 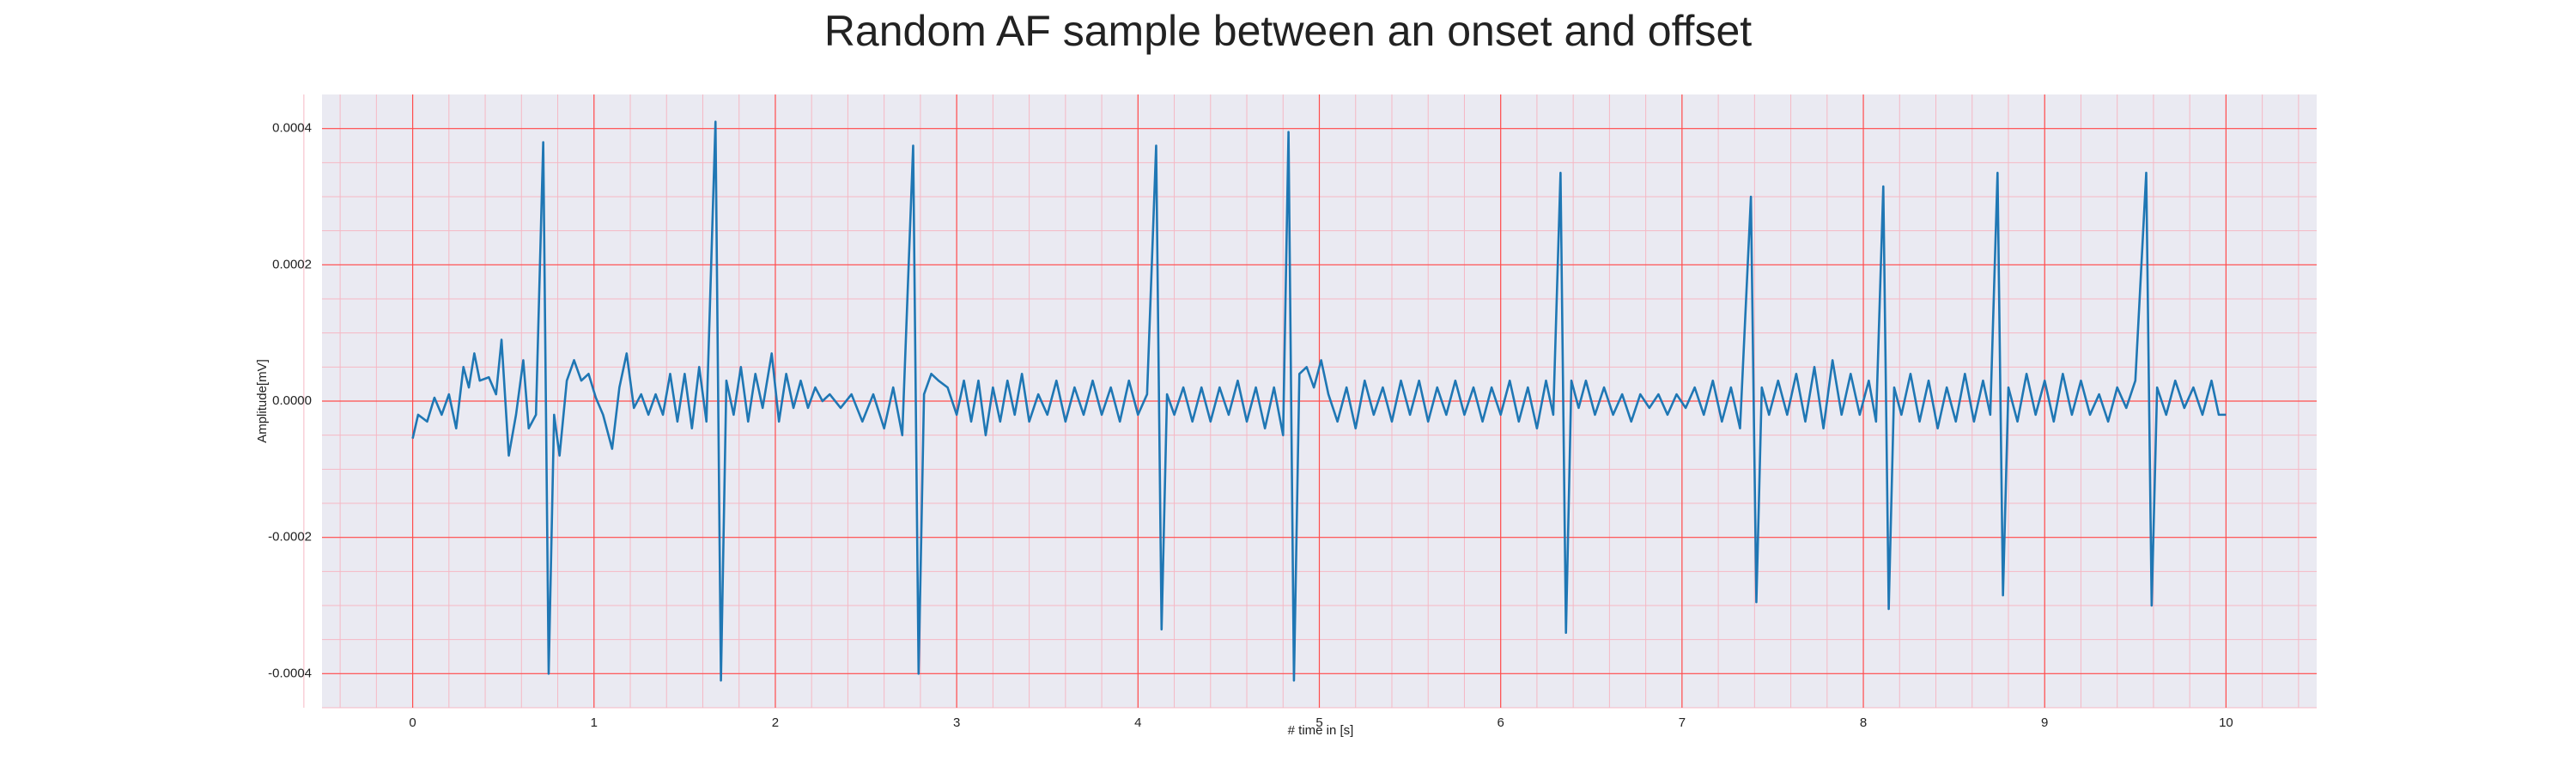 I want to click on x-tick-label: 7, so click(x=1682, y=722).